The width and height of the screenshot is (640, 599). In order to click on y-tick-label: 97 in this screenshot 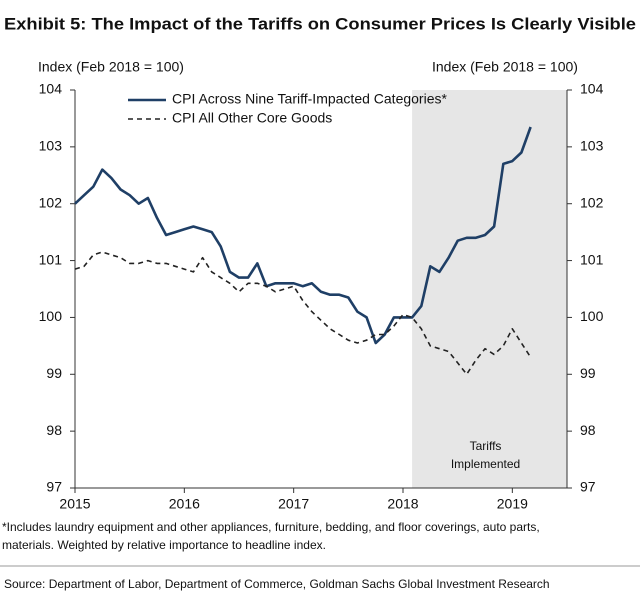, I will do `click(54, 487)`.